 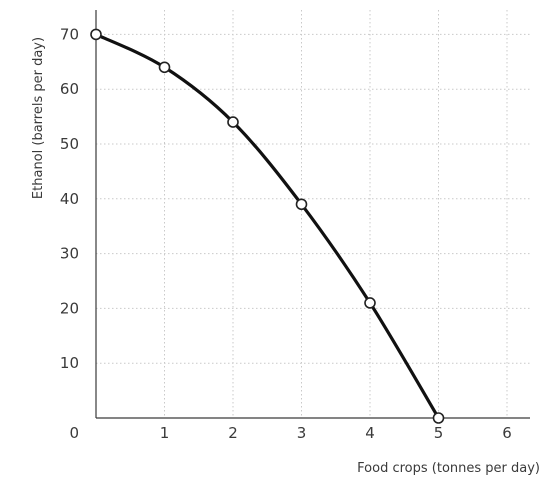 What do you see at coordinates (69, 199) in the screenshot?
I see `y-tick-label-40: 40` at bounding box center [69, 199].